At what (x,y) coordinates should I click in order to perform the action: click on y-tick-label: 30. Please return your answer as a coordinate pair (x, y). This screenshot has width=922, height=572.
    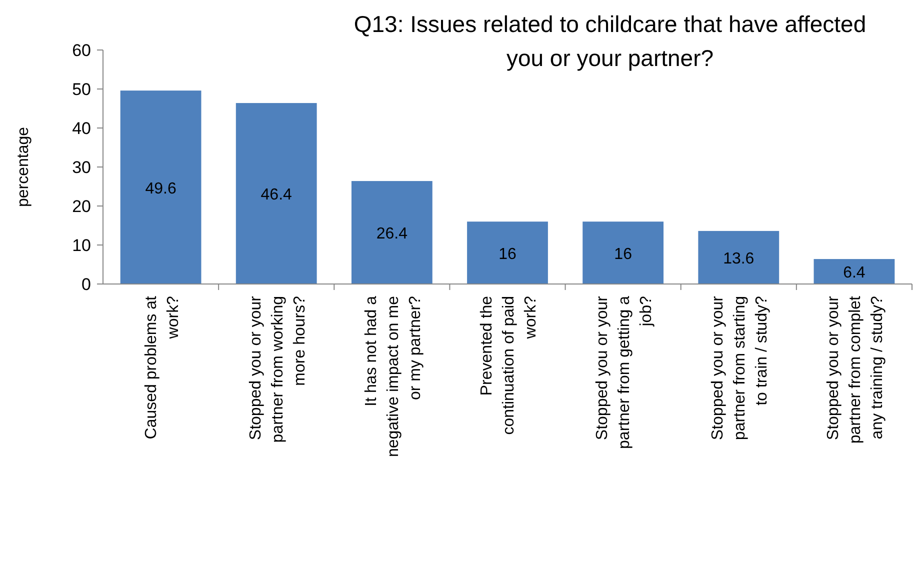
    Looking at the image, I should click on (81, 167).